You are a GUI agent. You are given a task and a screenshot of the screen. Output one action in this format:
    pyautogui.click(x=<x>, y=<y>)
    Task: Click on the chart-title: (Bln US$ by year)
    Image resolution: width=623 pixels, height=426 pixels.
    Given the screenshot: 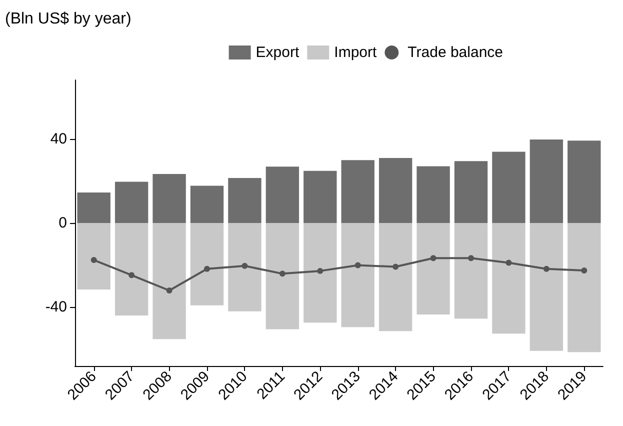 What is the action you would take?
    pyautogui.click(x=68, y=19)
    